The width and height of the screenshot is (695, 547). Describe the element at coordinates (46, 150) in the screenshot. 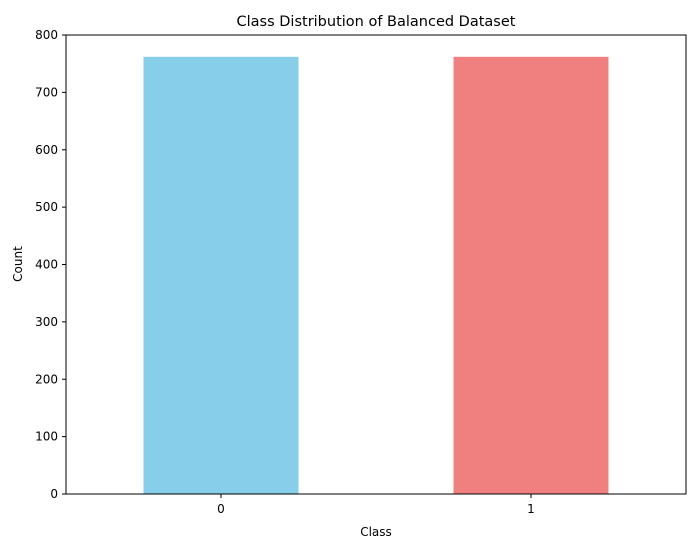

I see `y-tick-label: 600` at that location.